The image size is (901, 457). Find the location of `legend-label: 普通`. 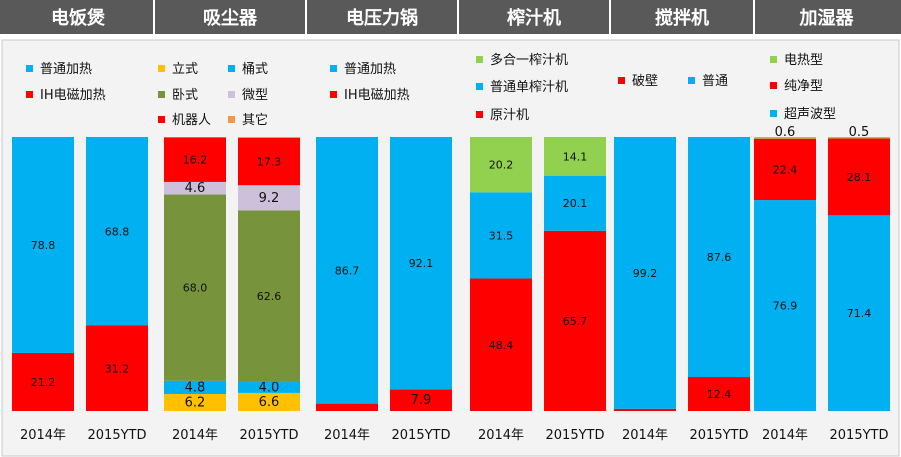

legend-label: 普通 is located at coordinates (715, 81).